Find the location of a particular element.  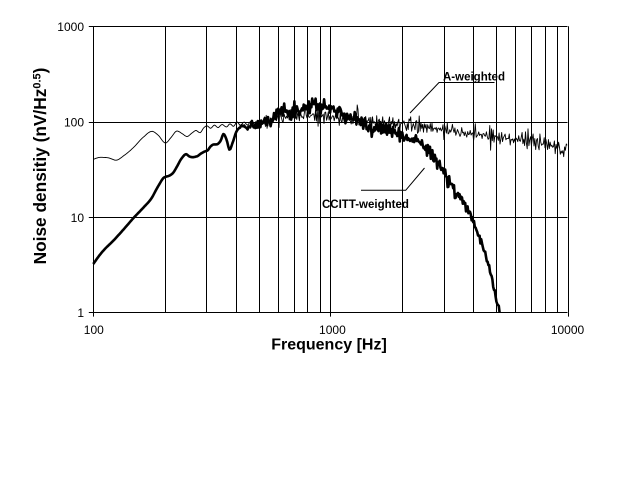

svg-text: 10000 is located at coordinates (568, 330).